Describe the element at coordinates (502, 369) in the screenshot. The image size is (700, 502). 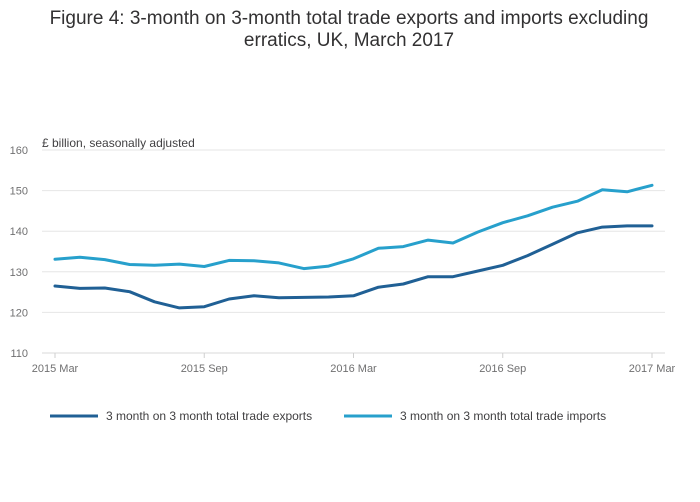
I see `x-tick-label: 2016 Sep` at that location.